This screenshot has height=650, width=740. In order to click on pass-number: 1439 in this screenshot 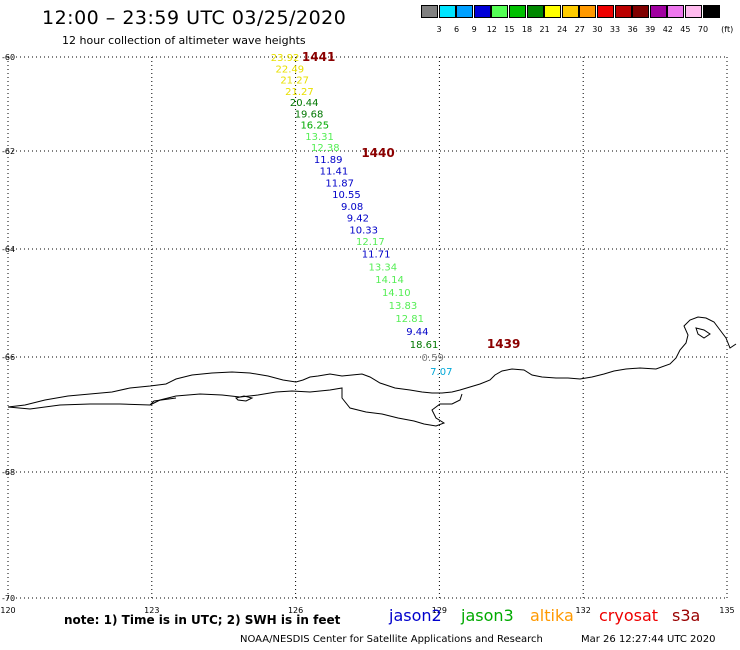, I will do `click(503, 344)`.